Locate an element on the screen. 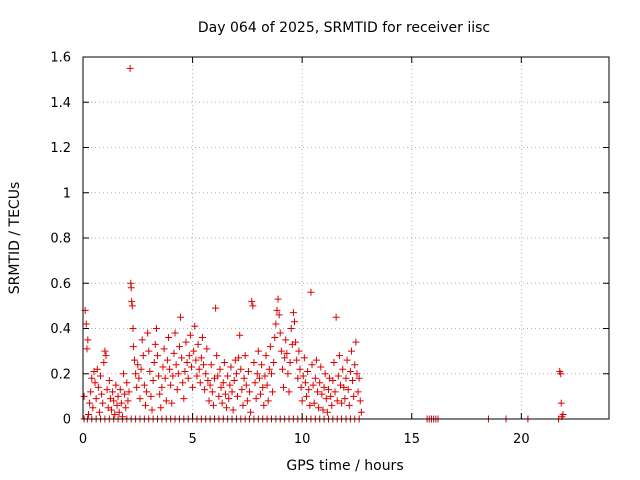 Image resolution: width=640 pixels, height=480 pixels. y-tick-label: 0.6 is located at coordinates (60, 284).